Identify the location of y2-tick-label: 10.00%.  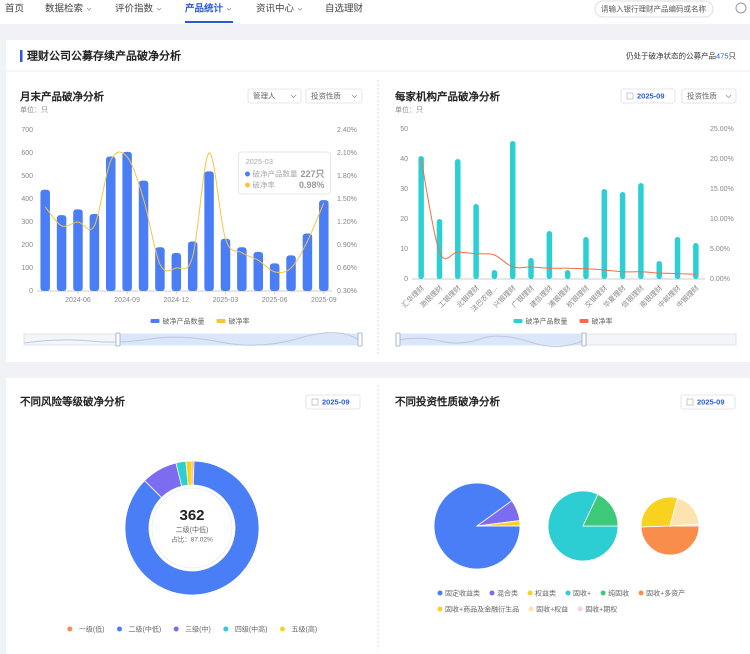
(722, 219).